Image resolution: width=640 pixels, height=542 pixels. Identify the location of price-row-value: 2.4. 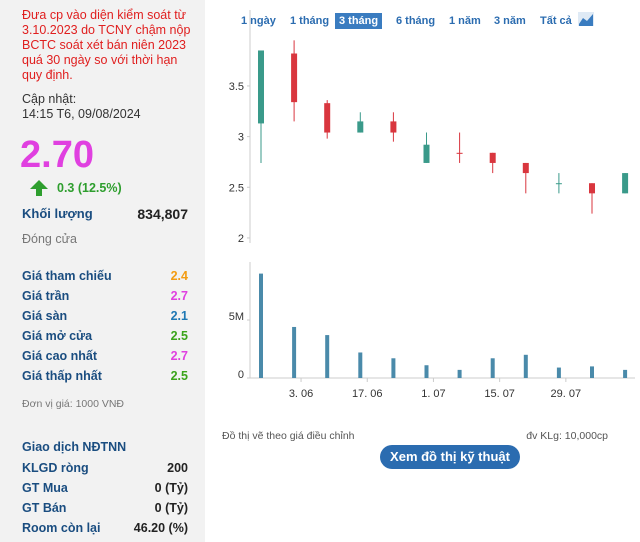
(179, 276).